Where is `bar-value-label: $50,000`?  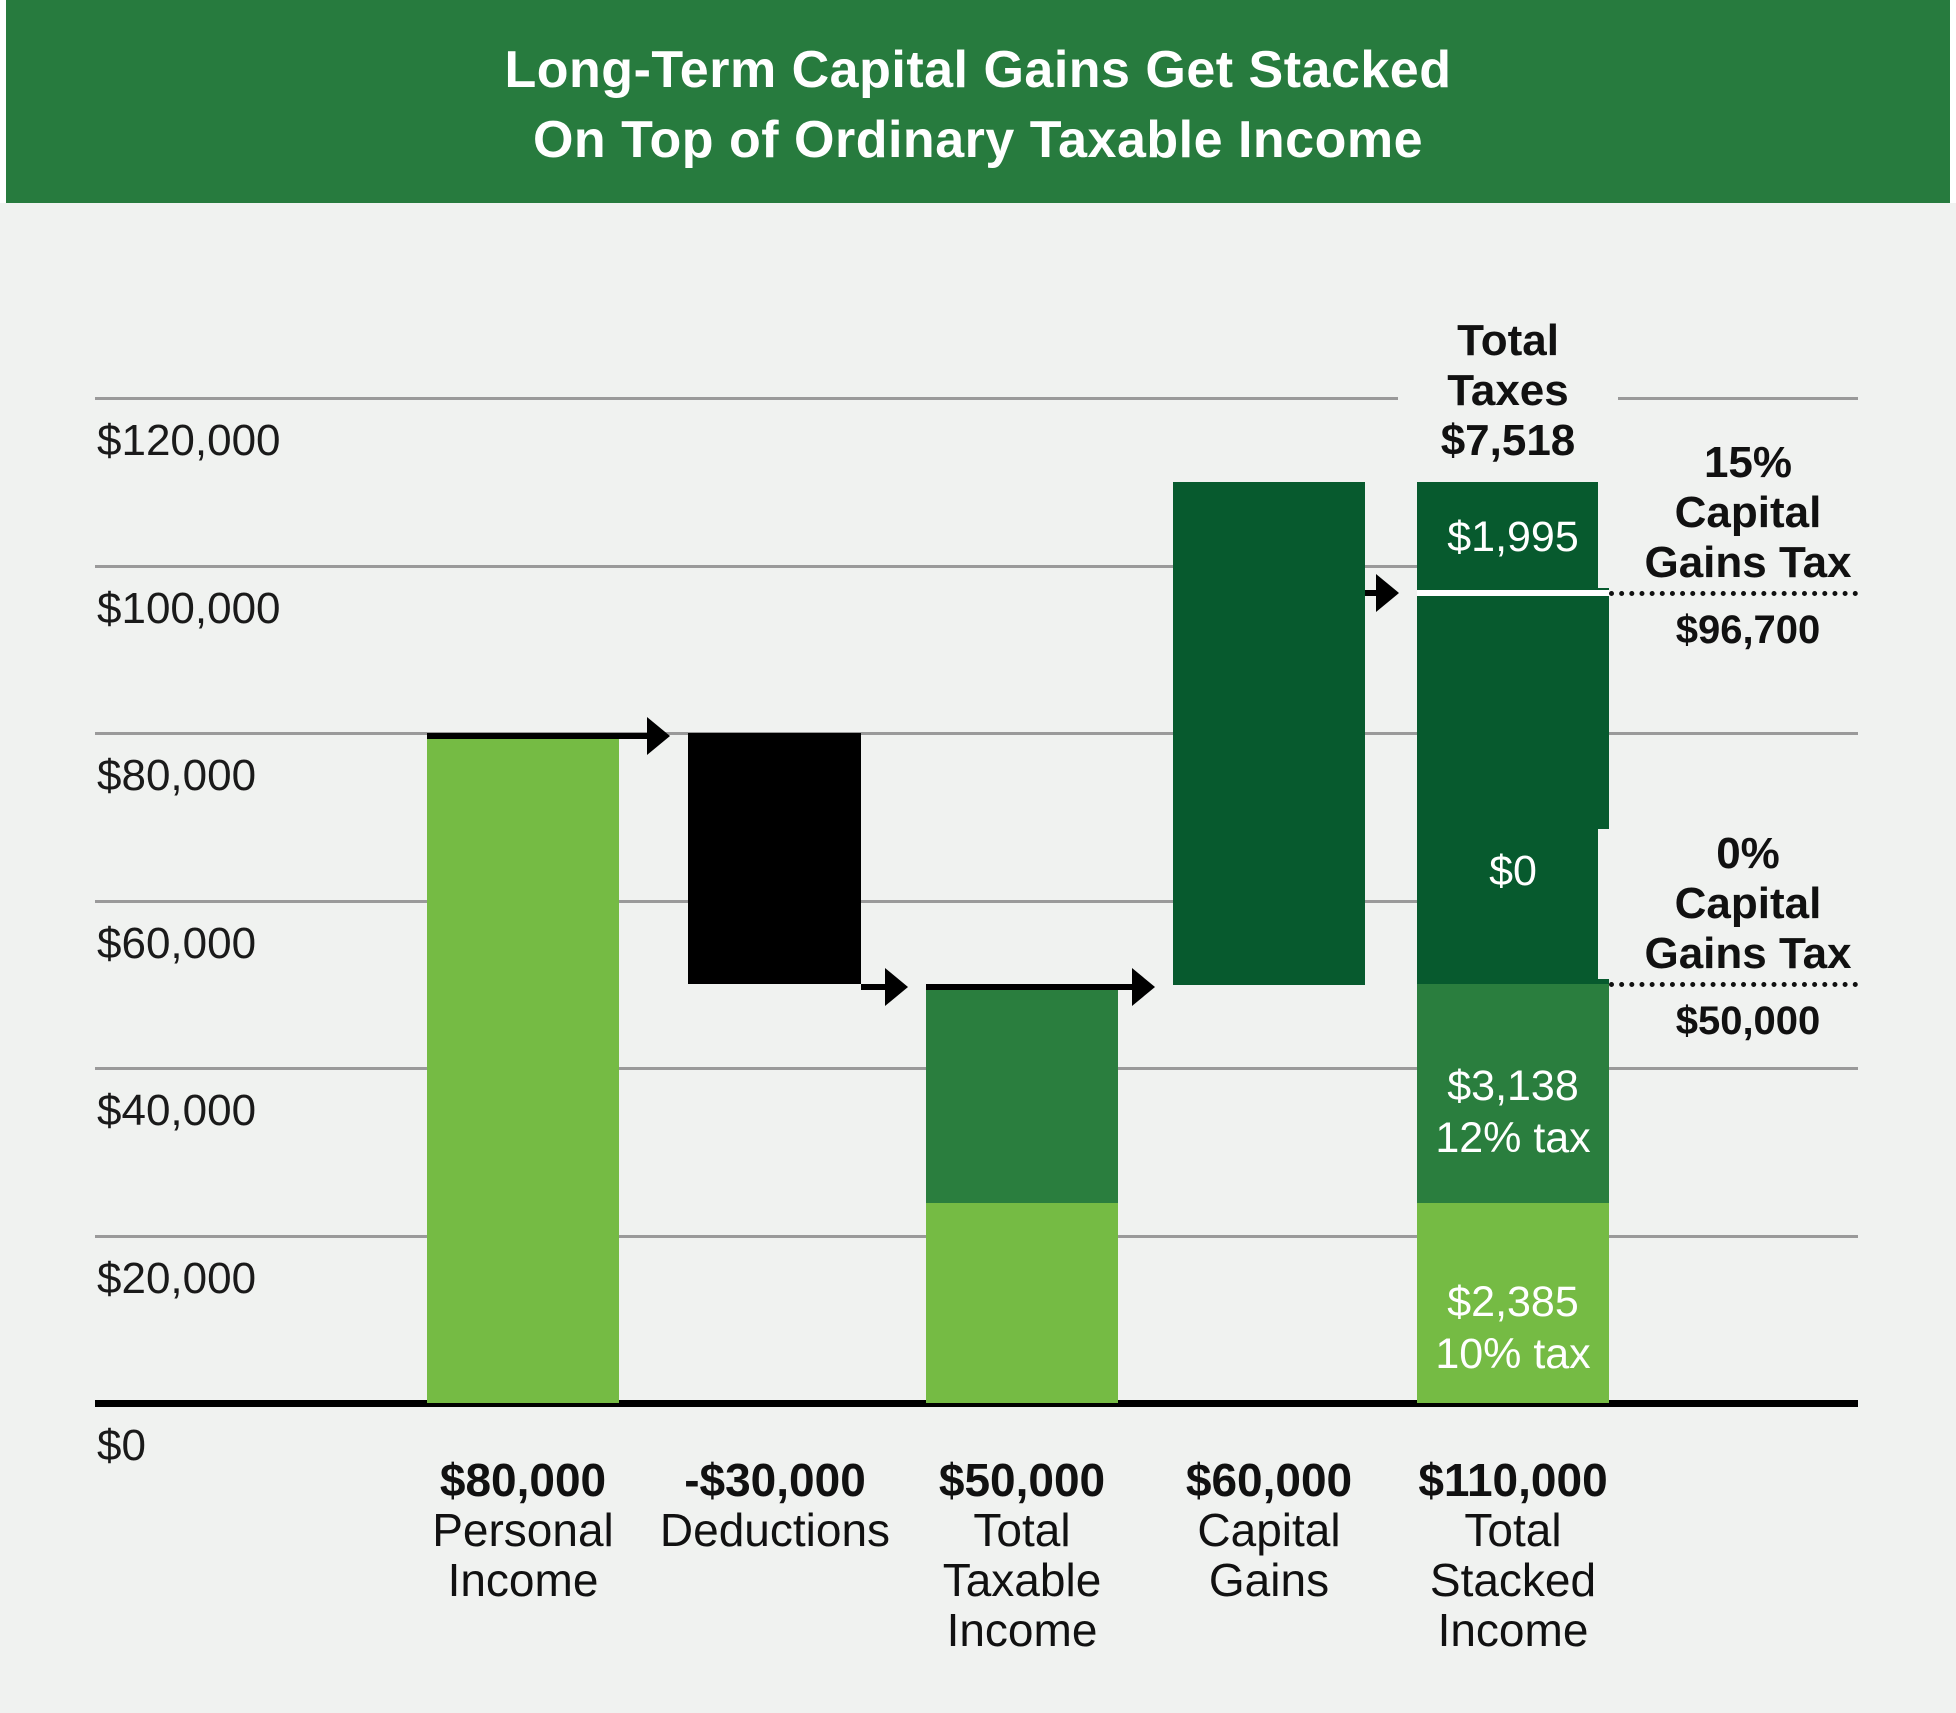 bar-value-label: $50,000 is located at coordinates (1022, 1480).